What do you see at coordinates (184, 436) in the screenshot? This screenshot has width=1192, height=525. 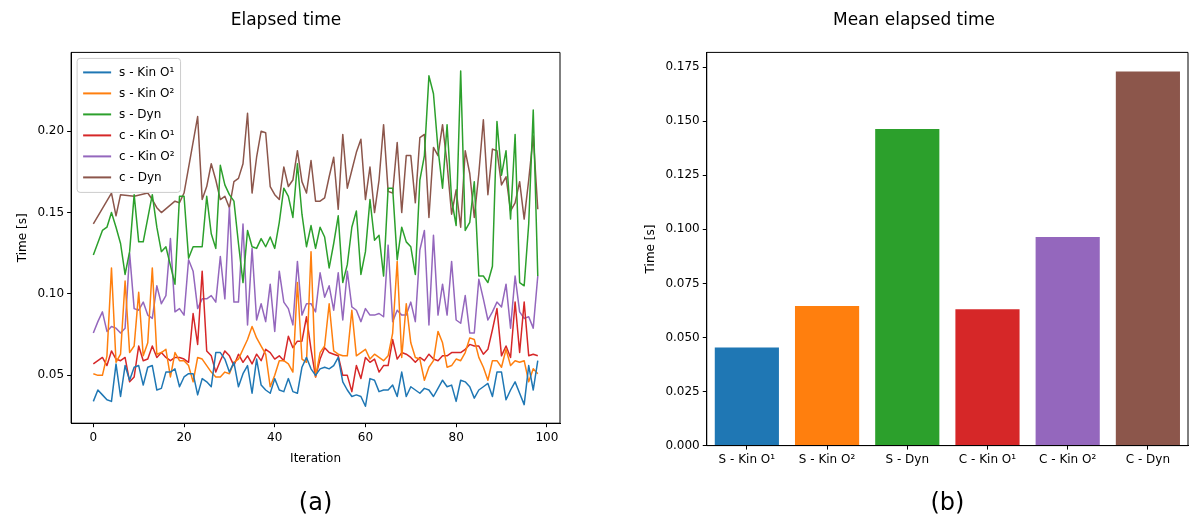 I see `x-tick-label: 20` at bounding box center [184, 436].